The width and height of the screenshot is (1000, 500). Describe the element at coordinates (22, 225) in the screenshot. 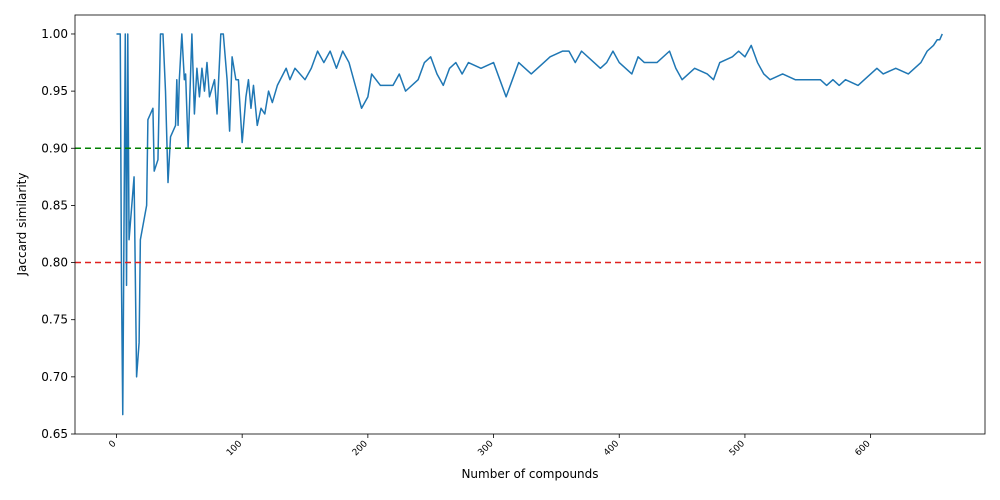

I see `y-axis-label: Jaccard similarity` at that location.